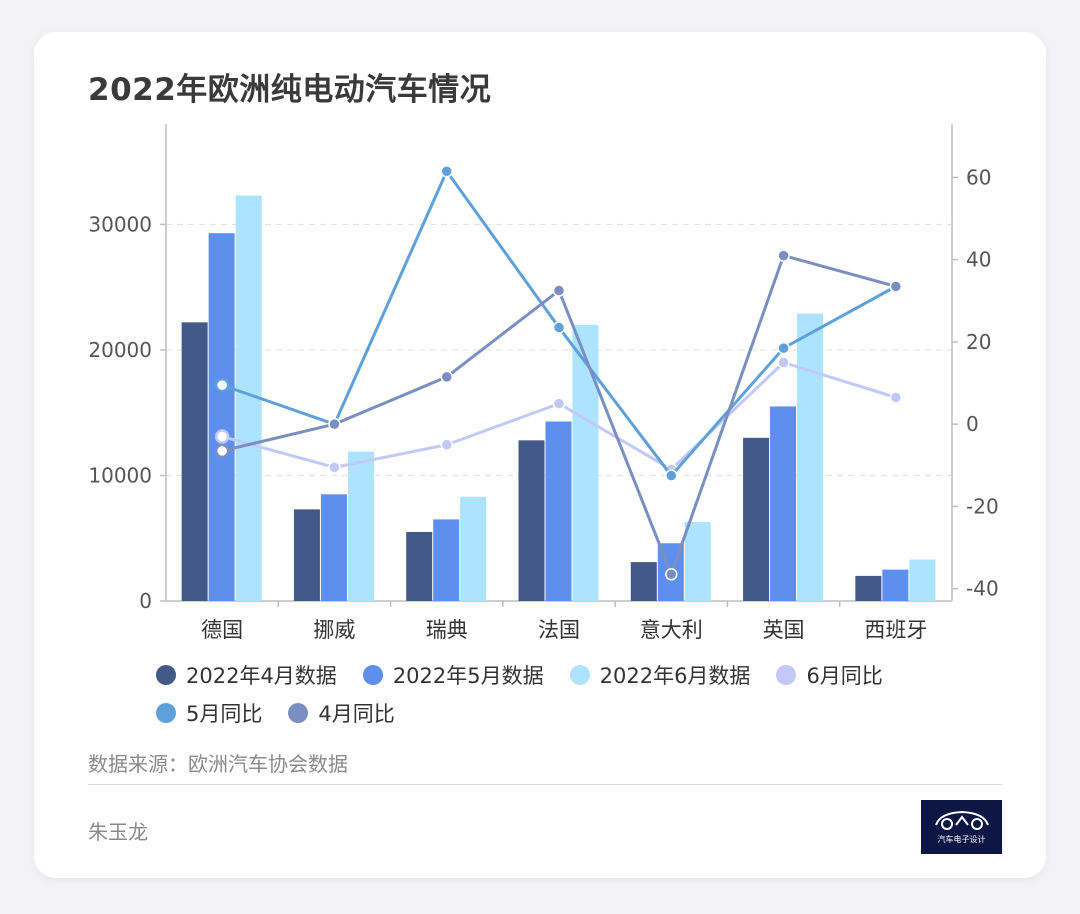  What do you see at coordinates (675, 676) in the screenshot?
I see `legend-label: 2022年6月数据` at bounding box center [675, 676].